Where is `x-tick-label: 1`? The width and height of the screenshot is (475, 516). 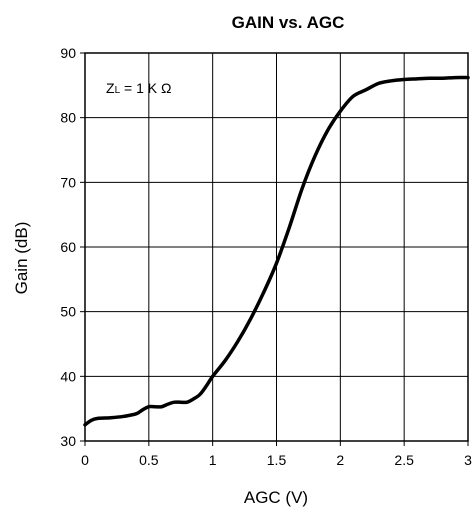
x-tick-label: 1 is located at coordinates (213, 460).